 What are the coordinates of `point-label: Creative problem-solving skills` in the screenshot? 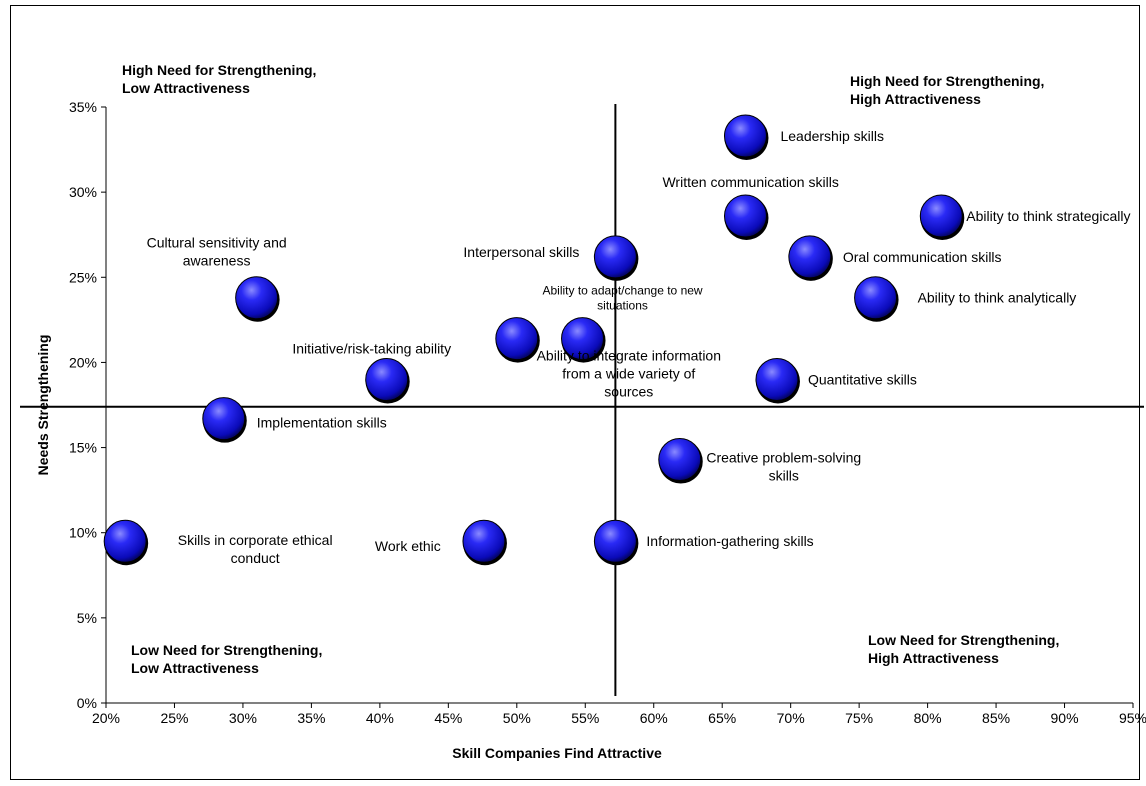 It's located at (783, 466).